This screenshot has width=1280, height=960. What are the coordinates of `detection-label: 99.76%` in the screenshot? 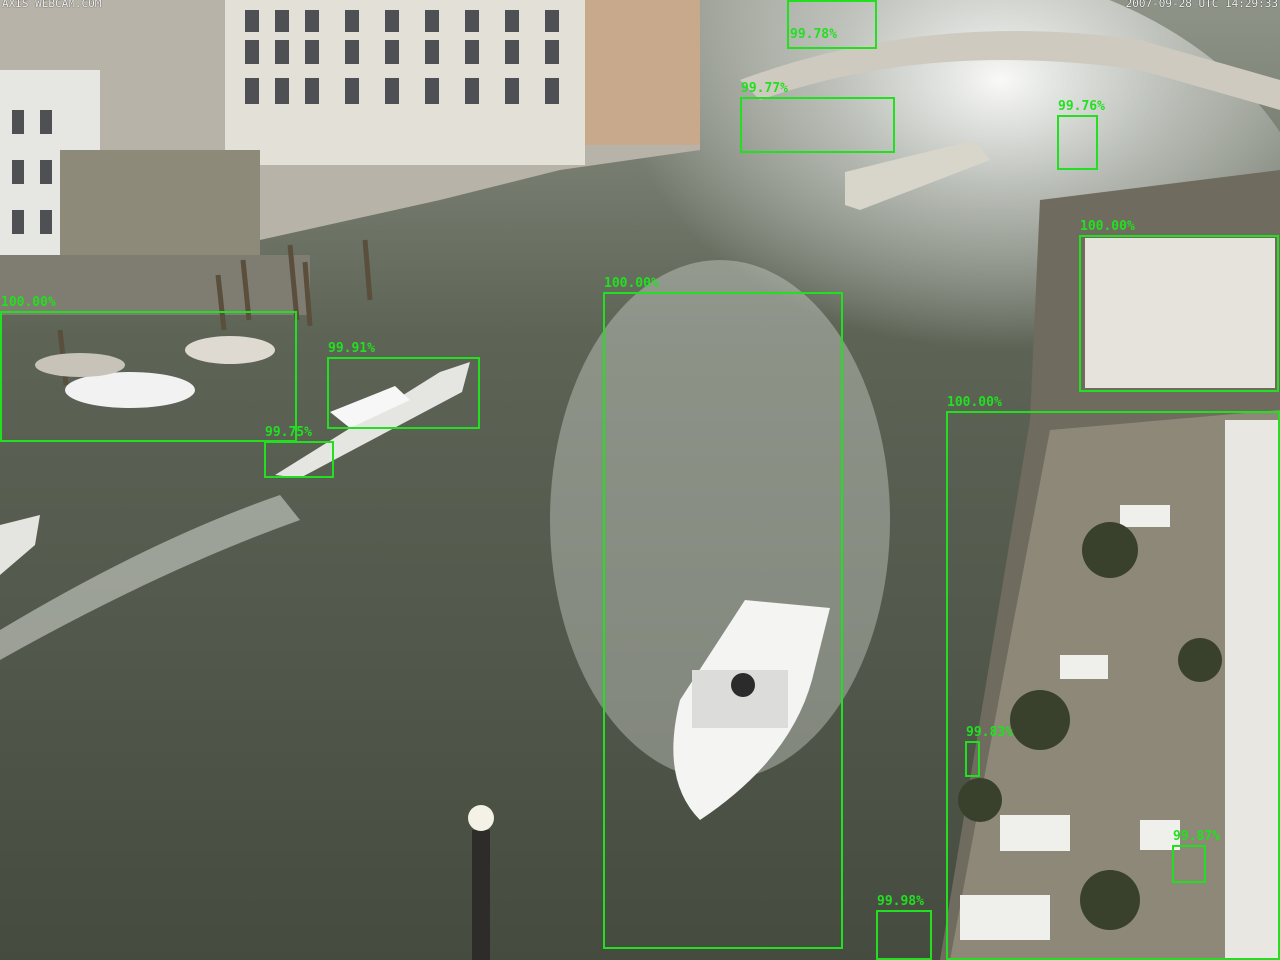 It's located at (1081, 106).